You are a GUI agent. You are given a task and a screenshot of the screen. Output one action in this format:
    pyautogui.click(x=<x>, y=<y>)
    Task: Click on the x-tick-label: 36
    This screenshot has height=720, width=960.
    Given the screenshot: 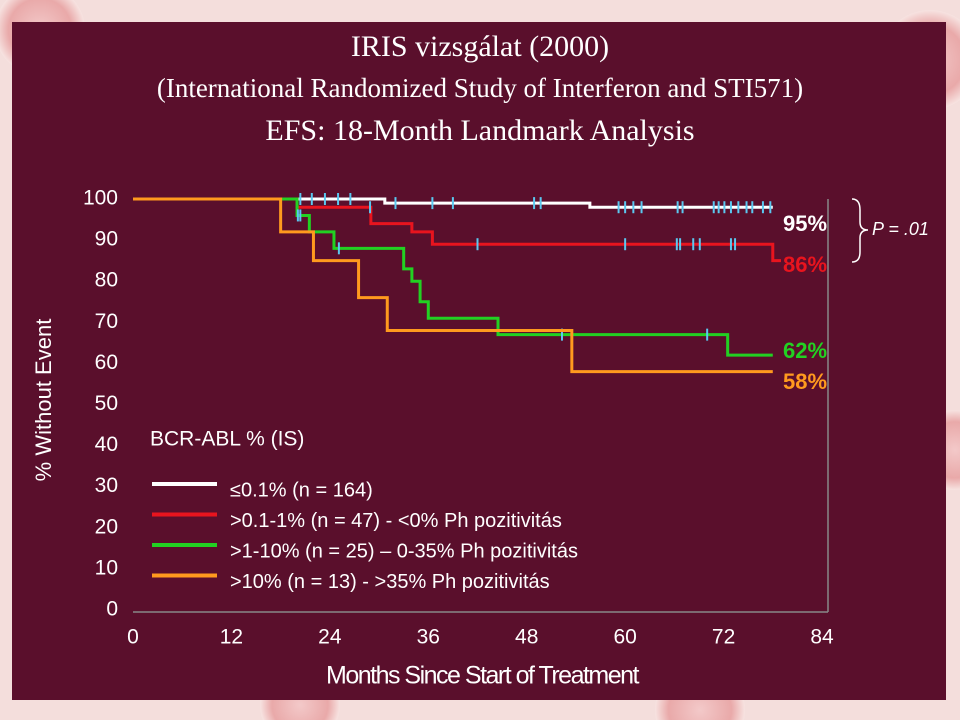 What is the action you would take?
    pyautogui.click(x=428, y=637)
    